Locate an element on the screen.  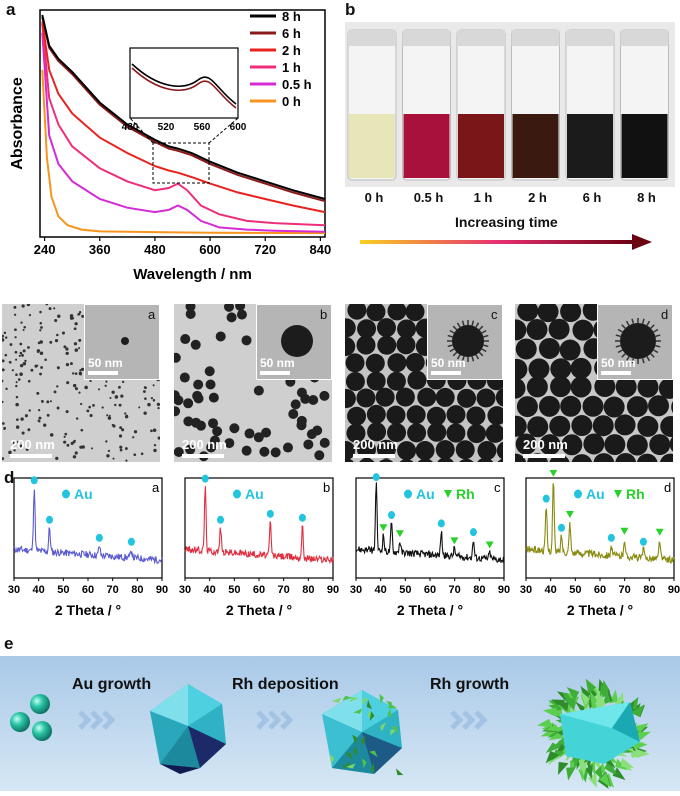
xrd-xtick-label: 70 is located at coordinates (455, 590).